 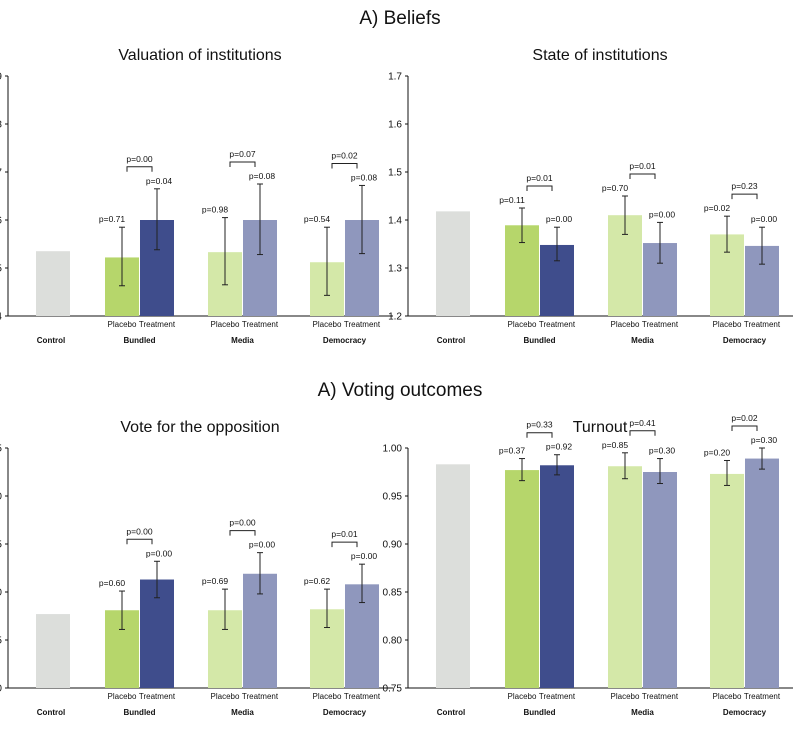 I want to click on p-value-diff-media: p=0.07, so click(x=242, y=154).